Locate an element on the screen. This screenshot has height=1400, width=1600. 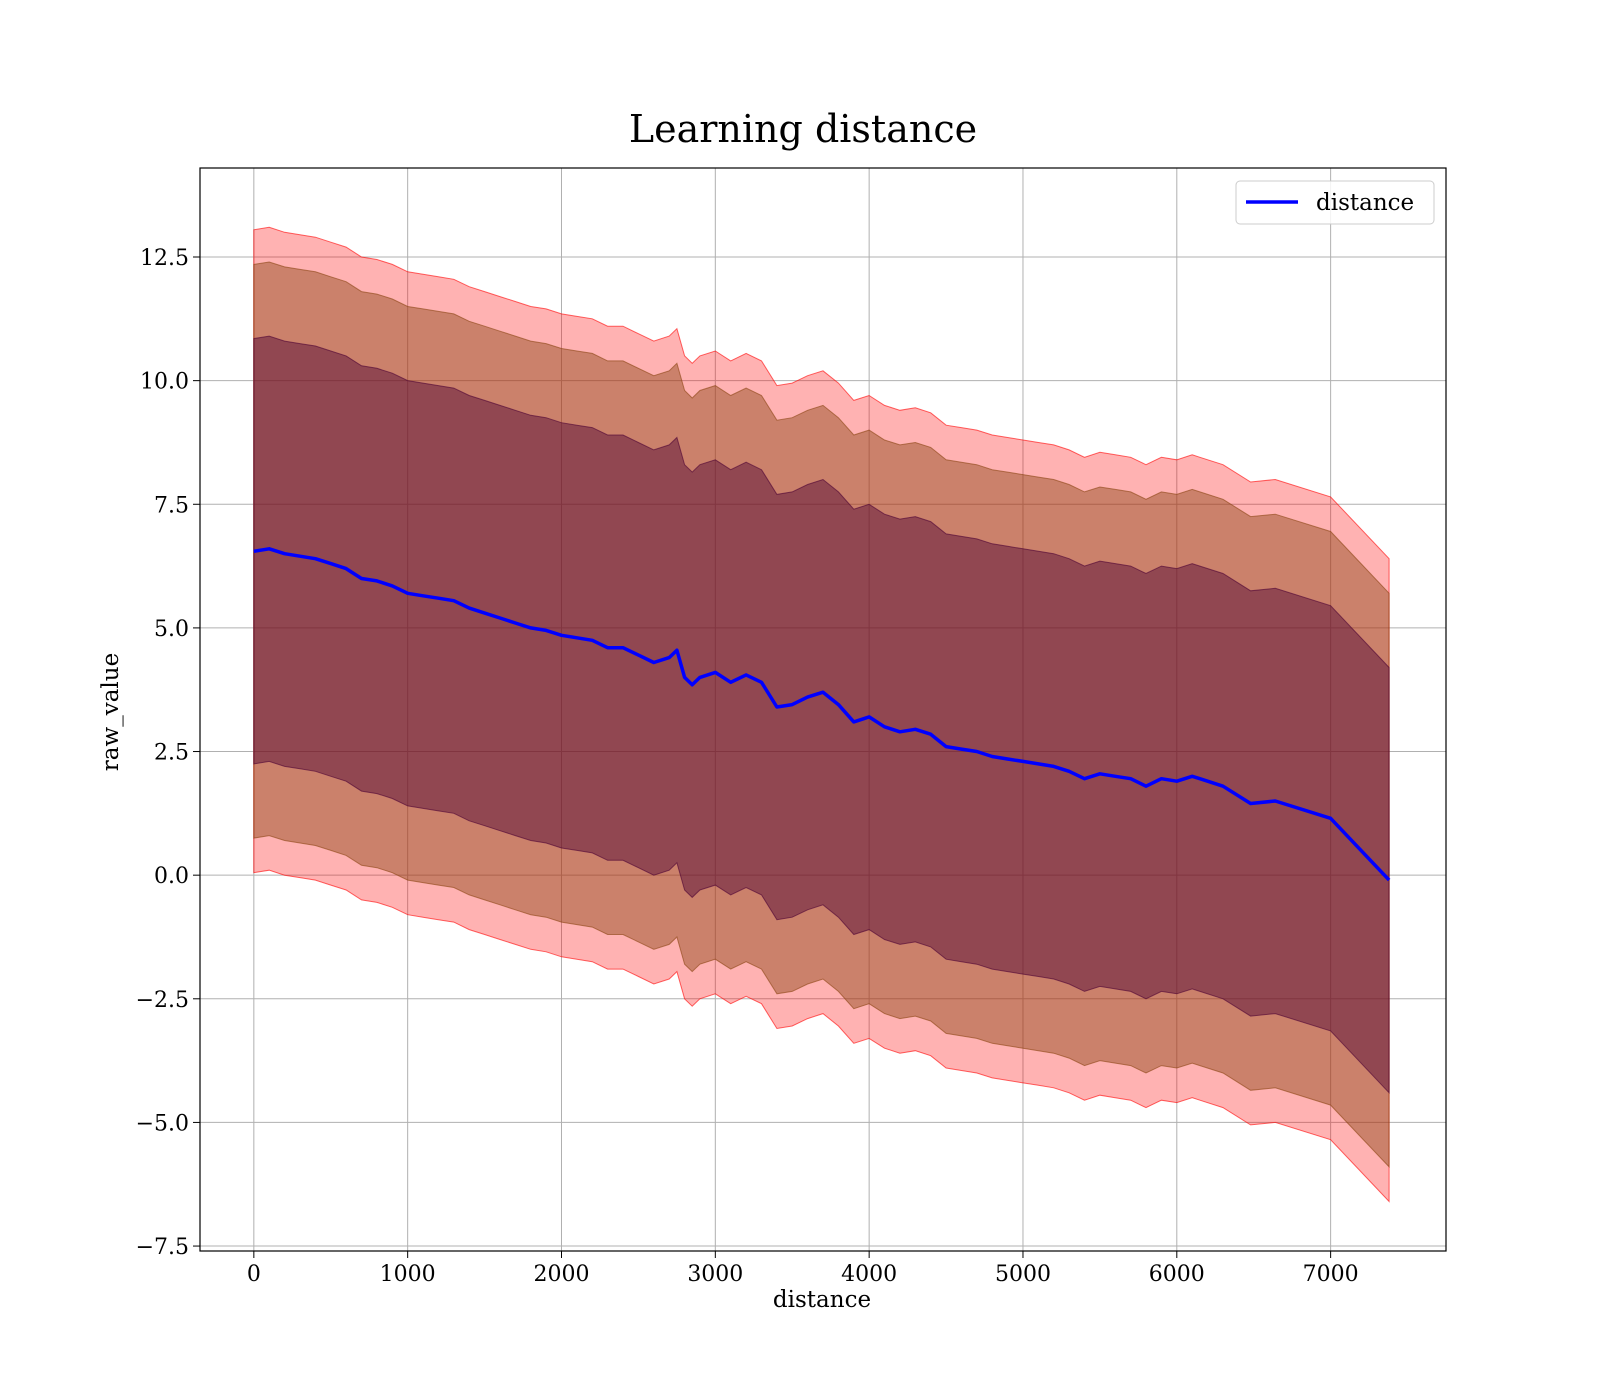
legend-box is located at coordinates (1335, 202).